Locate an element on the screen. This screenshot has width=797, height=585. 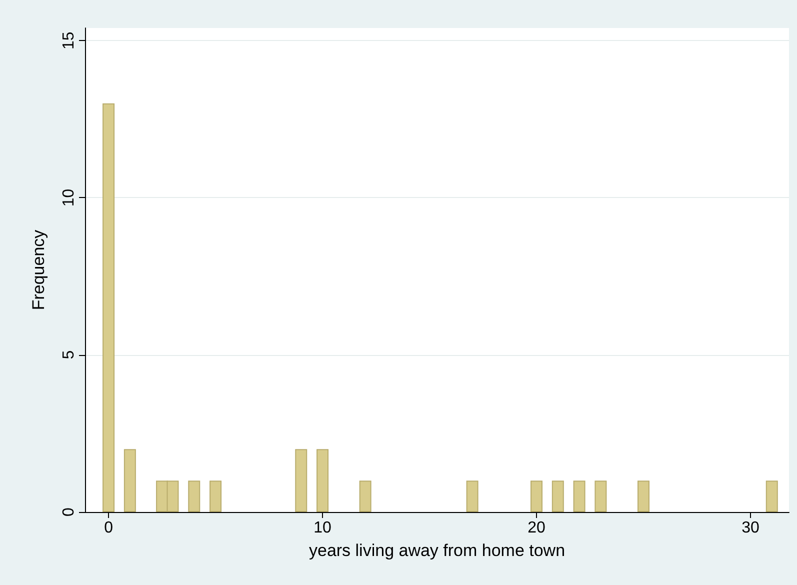
x-tick-label: 10 is located at coordinates (323, 528).